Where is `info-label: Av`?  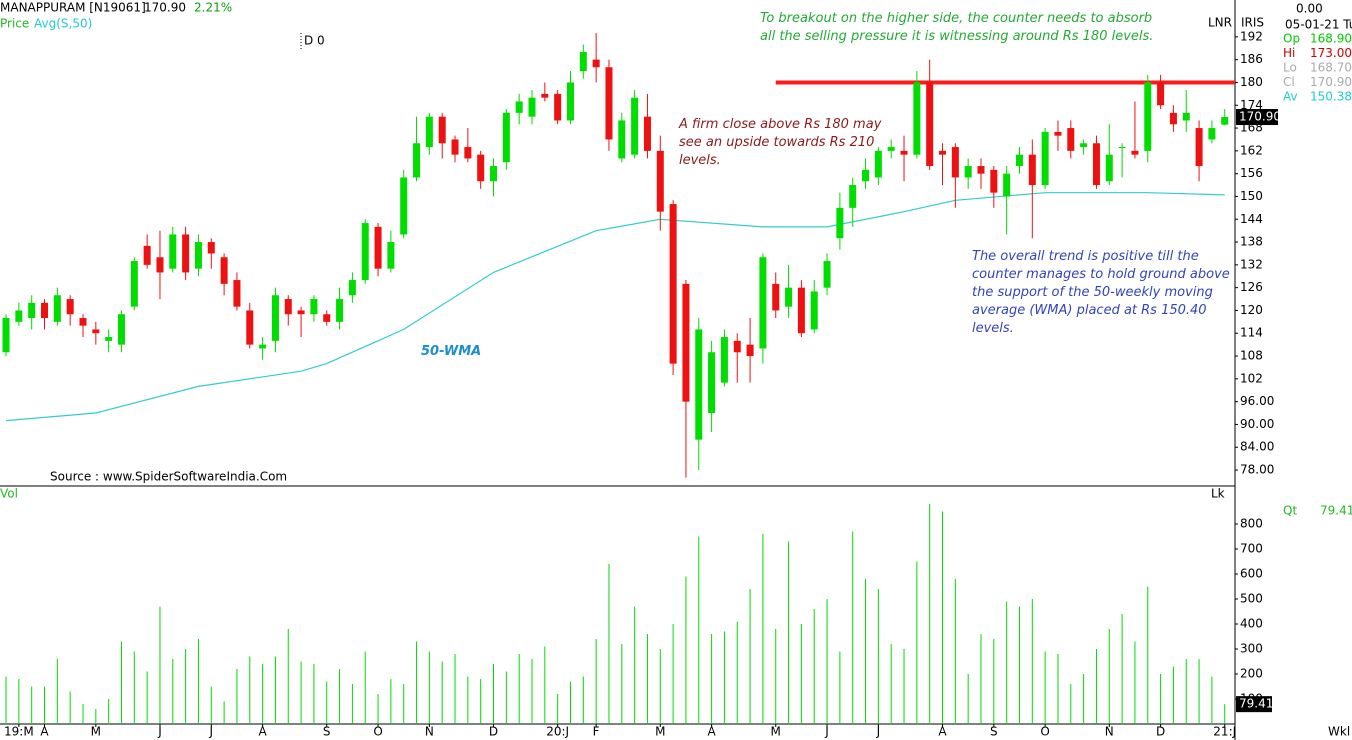
info-label: Av is located at coordinates (1290, 97).